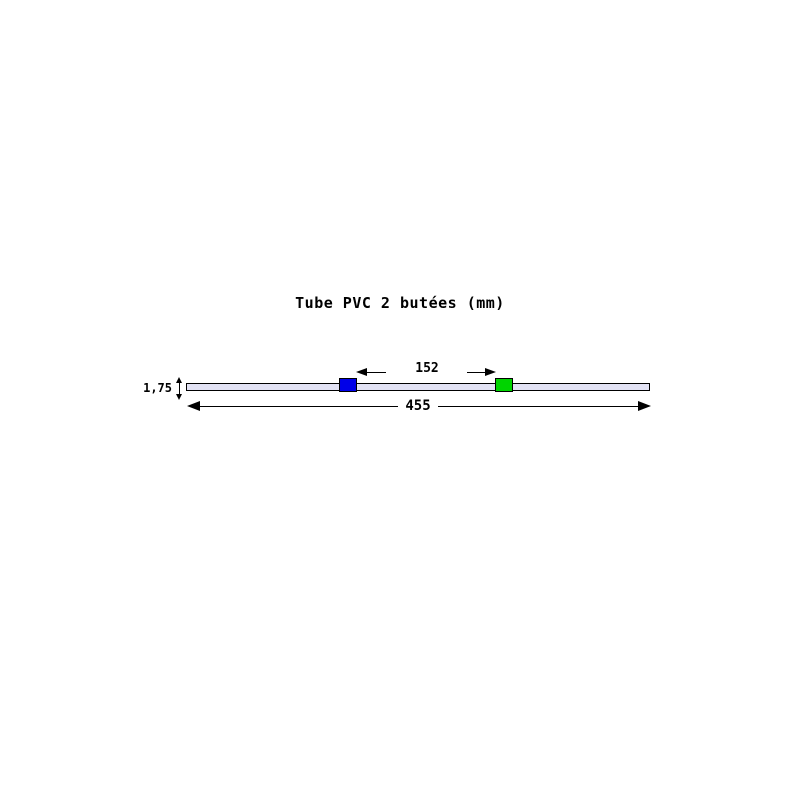 The width and height of the screenshot is (800, 800). Describe the element at coordinates (361, 372) in the screenshot. I see `spacing-arrow-left-icon` at that location.